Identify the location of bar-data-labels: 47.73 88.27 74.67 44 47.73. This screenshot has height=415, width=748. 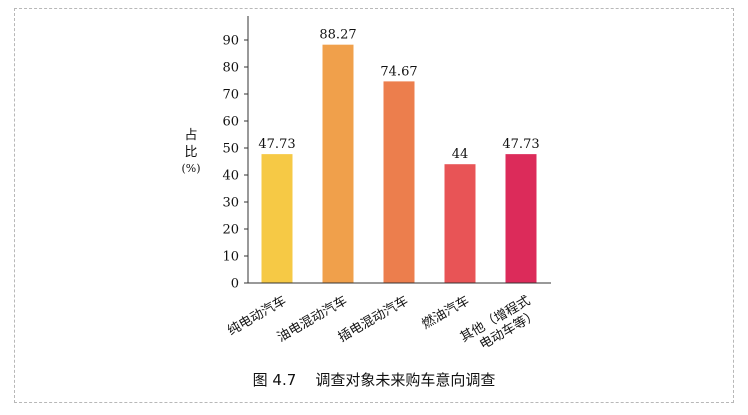
(398, 95).